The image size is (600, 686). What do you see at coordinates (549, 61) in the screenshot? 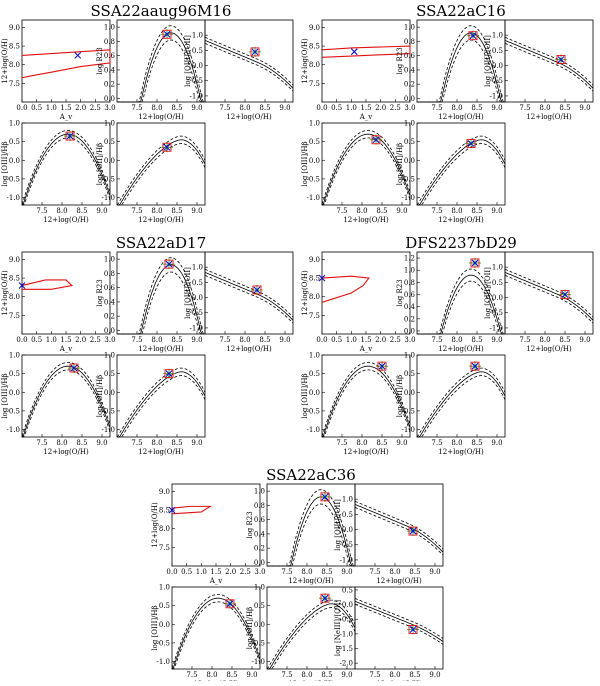
I see `plot-frame` at bounding box center [549, 61].